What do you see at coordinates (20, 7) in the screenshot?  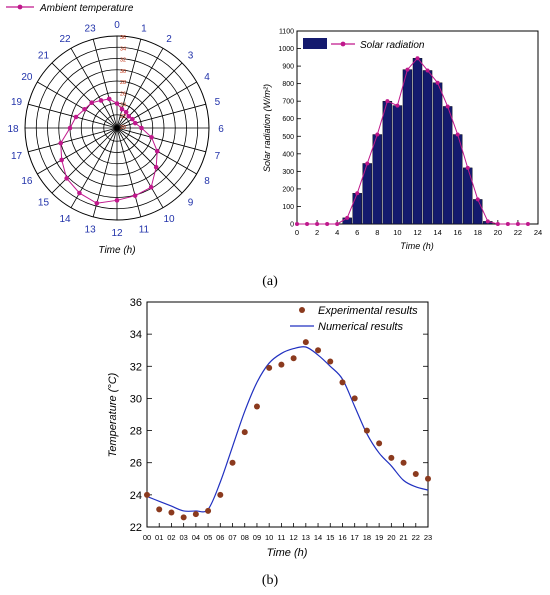 I see `polar-legend-marker` at bounding box center [20, 7].